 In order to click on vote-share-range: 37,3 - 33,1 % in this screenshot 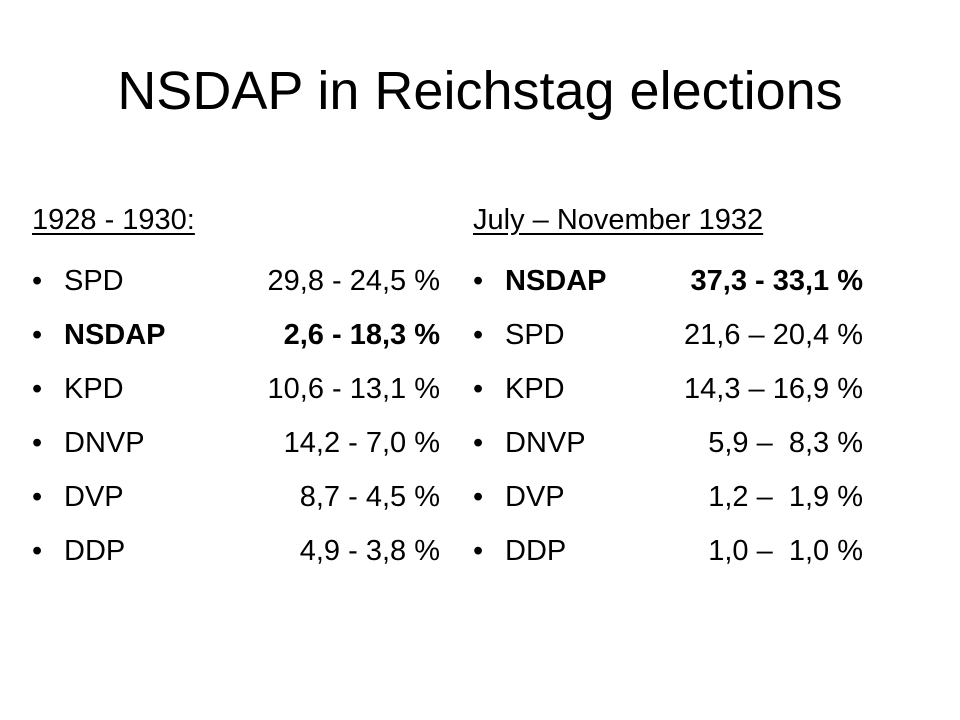, I will do `click(777, 281)`.